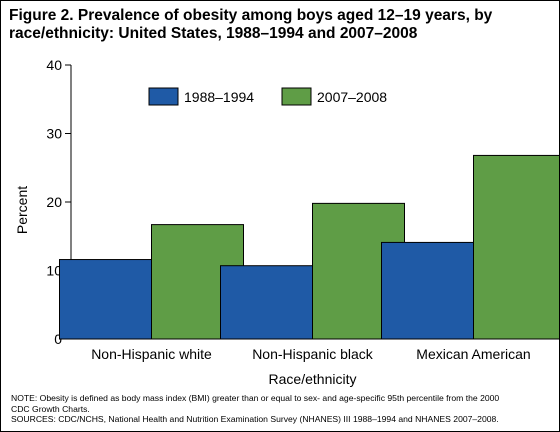 This screenshot has height=432, width=560. What do you see at coordinates (219, 97) in the screenshot?
I see `legend-label-1: 1988–1994` at bounding box center [219, 97].